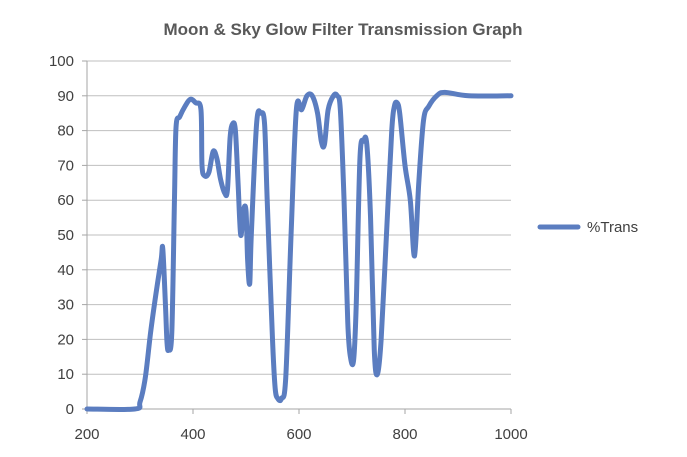  What do you see at coordinates (612, 227) in the screenshot?
I see `legend-label: %Trans` at bounding box center [612, 227].